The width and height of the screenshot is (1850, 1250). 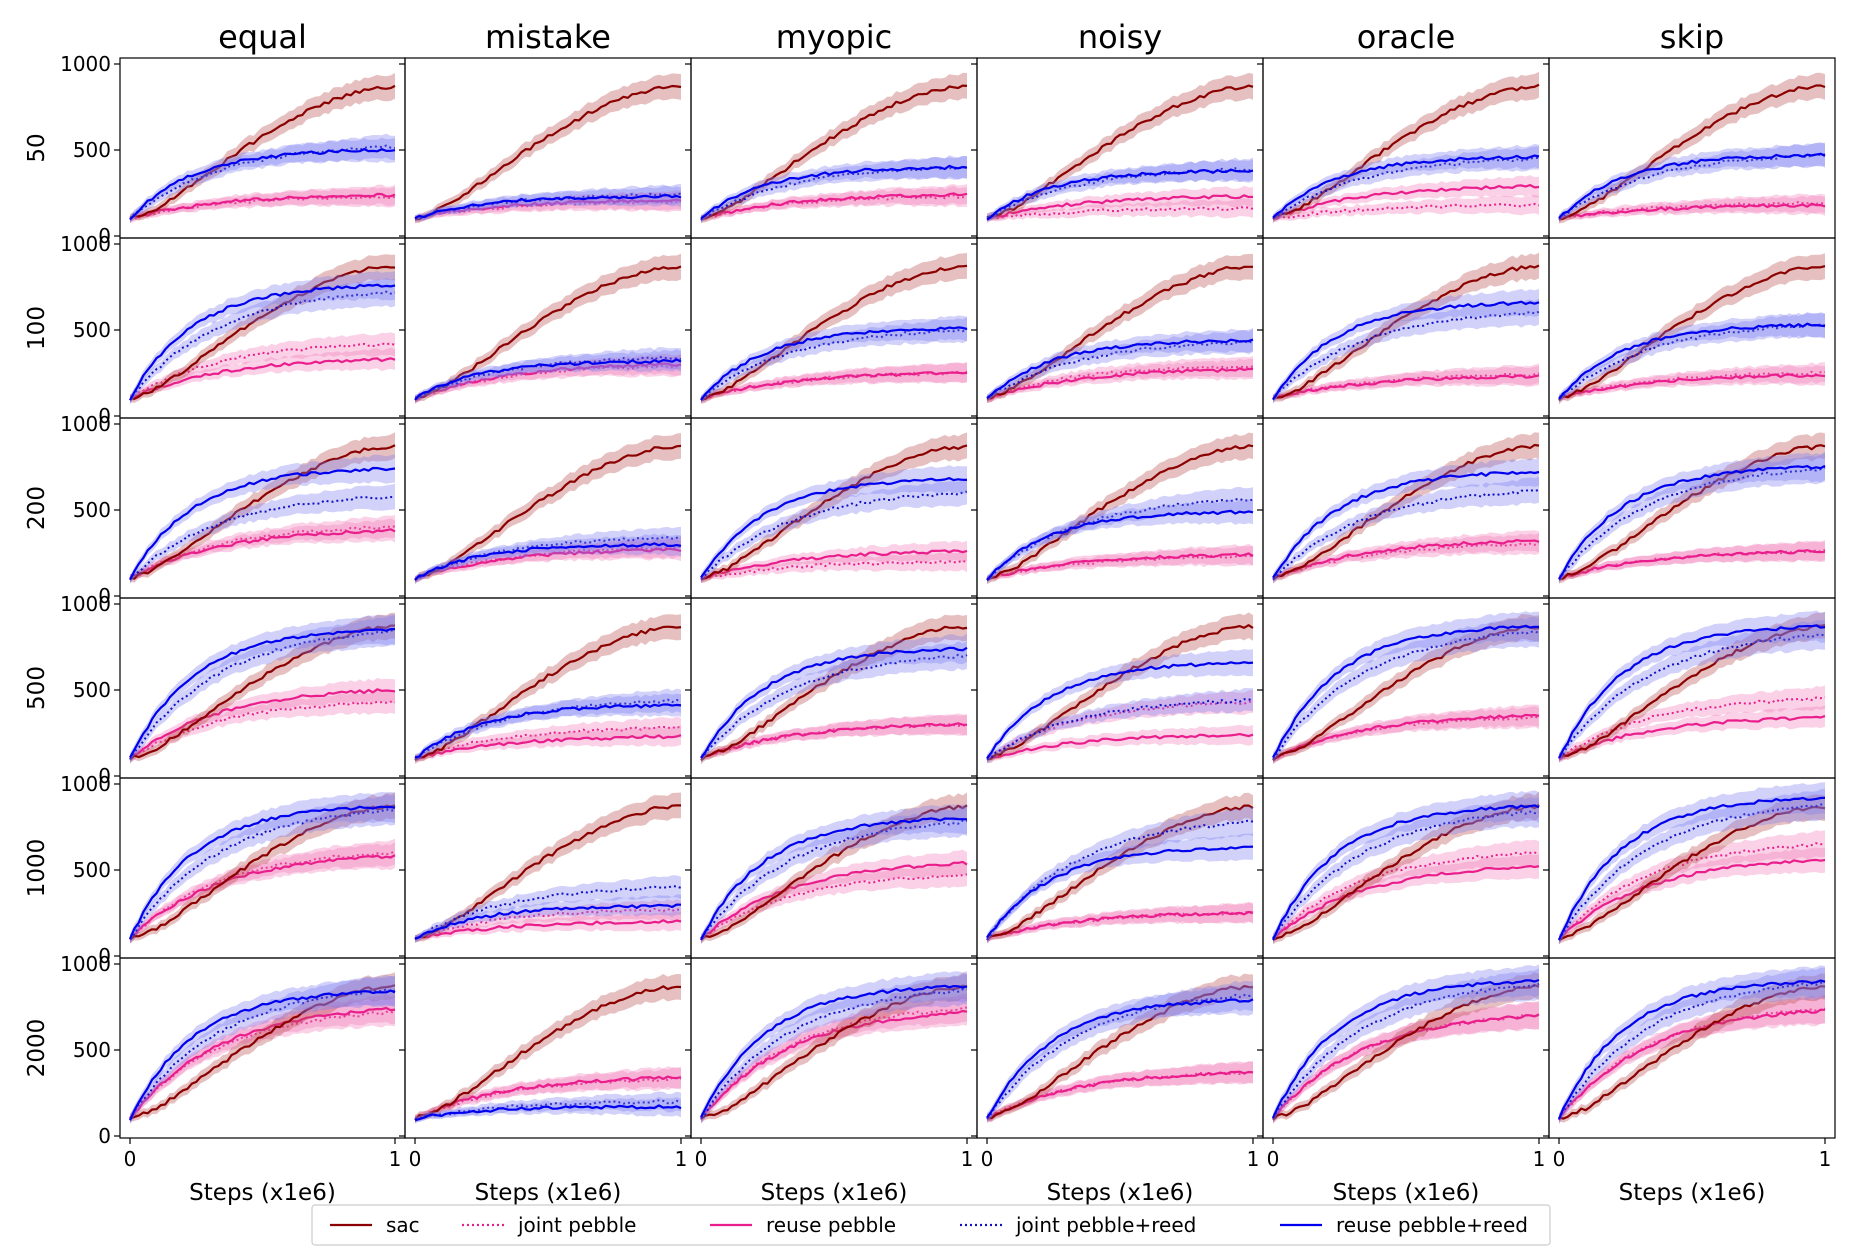 I want to click on panel-50-skip, so click(x=1689, y=148).